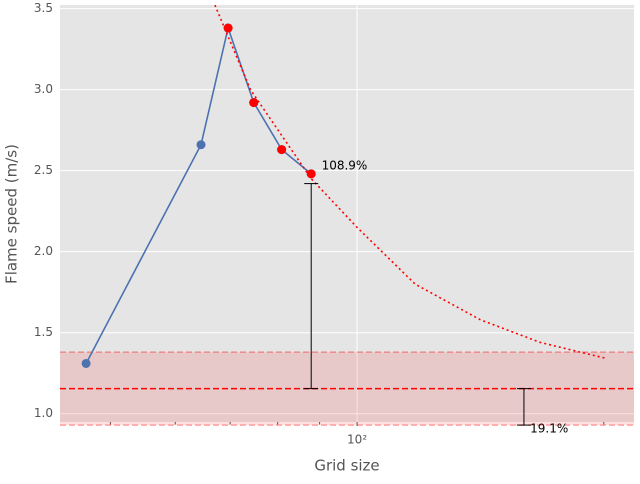 The image size is (640, 484). I want to click on y-axis-label: Flame speed (m/s), so click(12, 214).